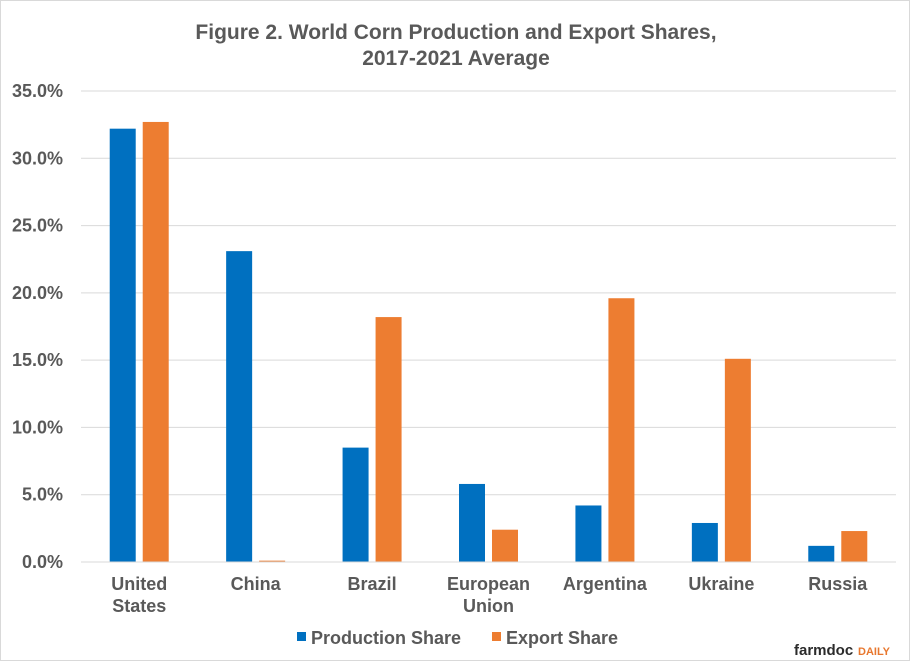  Describe the element at coordinates (42, 495) in the screenshot. I see `y-tick-label: 5.0%` at that location.